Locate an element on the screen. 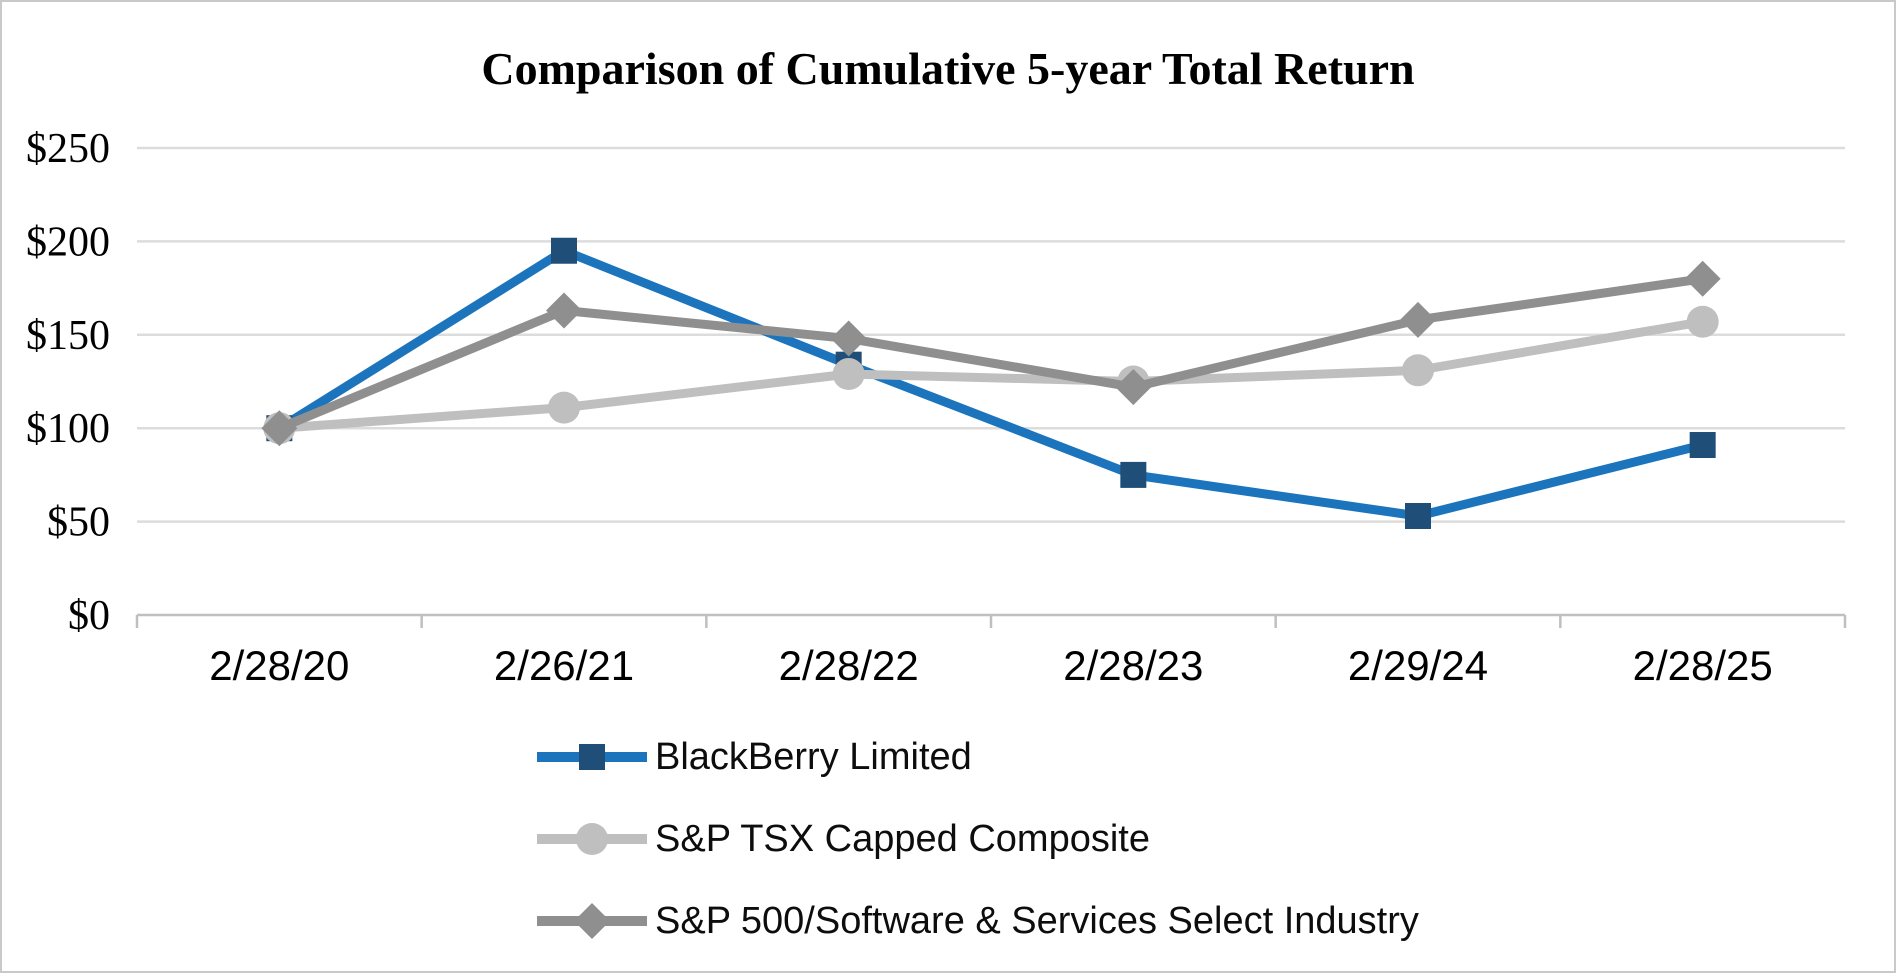  legend-item-sp-tsx-capped-composite: S&P TSX Capped Composite is located at coordinates (977, 839).